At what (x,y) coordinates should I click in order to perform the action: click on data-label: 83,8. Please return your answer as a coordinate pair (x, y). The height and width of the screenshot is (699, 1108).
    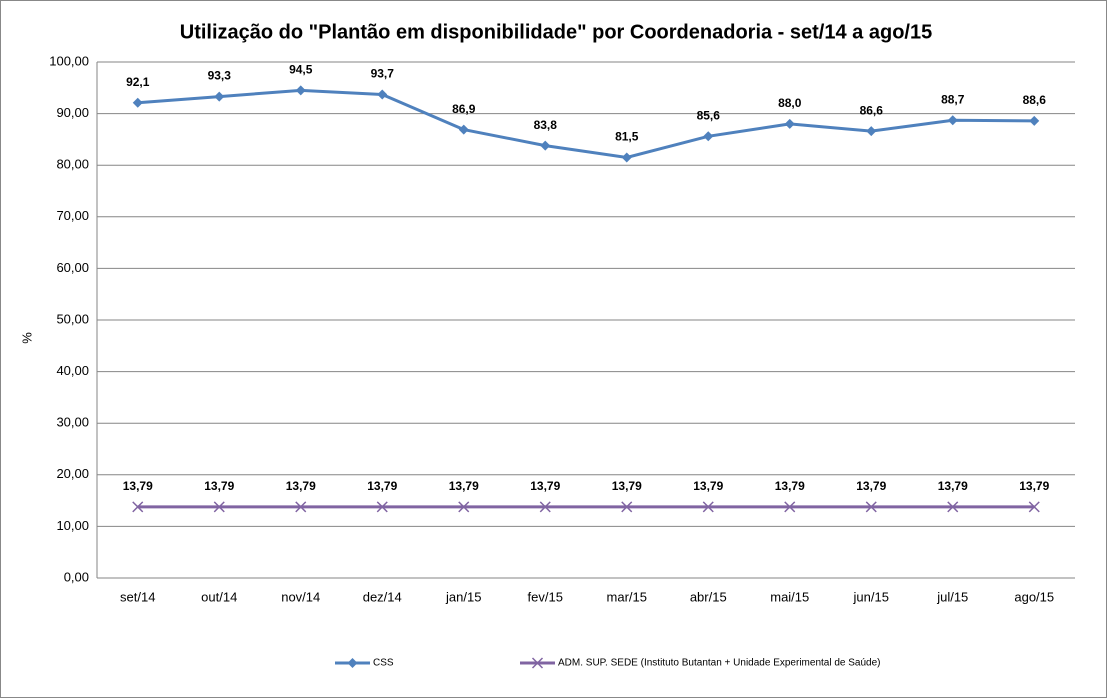
    Looking at the image, I should click on (546, 125).